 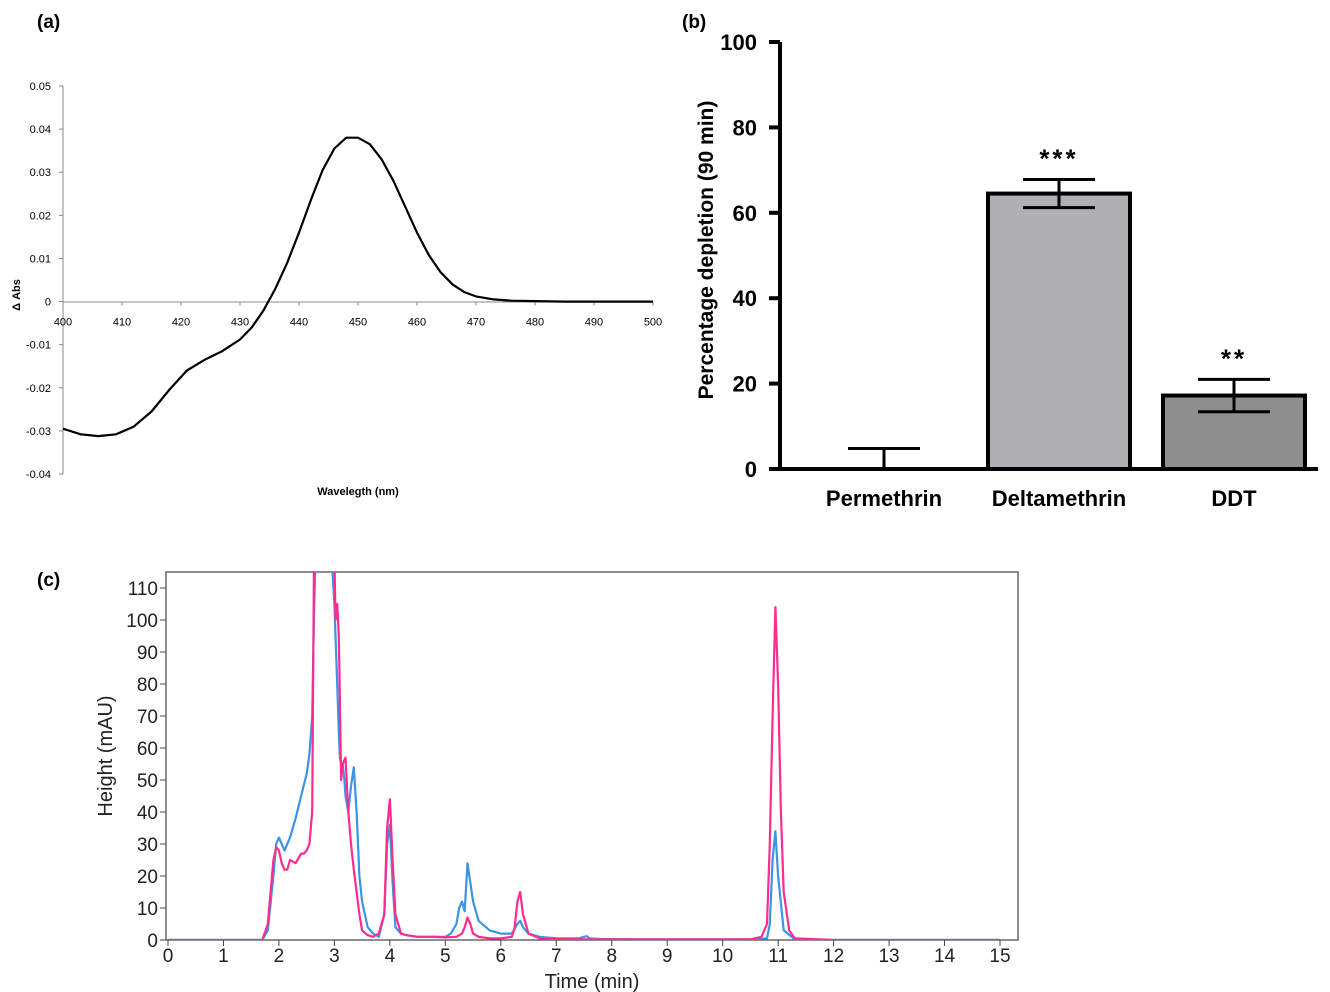 What do you see at coordinates (476, 323) in the screenshot?
I see `chart-a-x-tick-label: 470` at bounding box center [476, 323].